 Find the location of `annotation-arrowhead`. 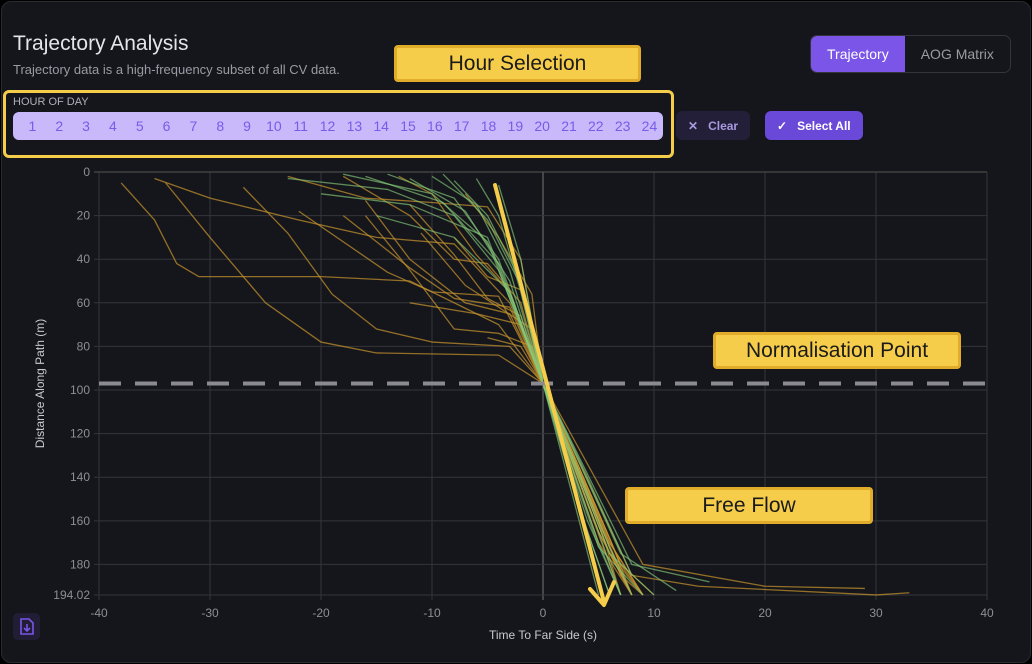

annotation-arrowhead is located at coordinates (602, 593).